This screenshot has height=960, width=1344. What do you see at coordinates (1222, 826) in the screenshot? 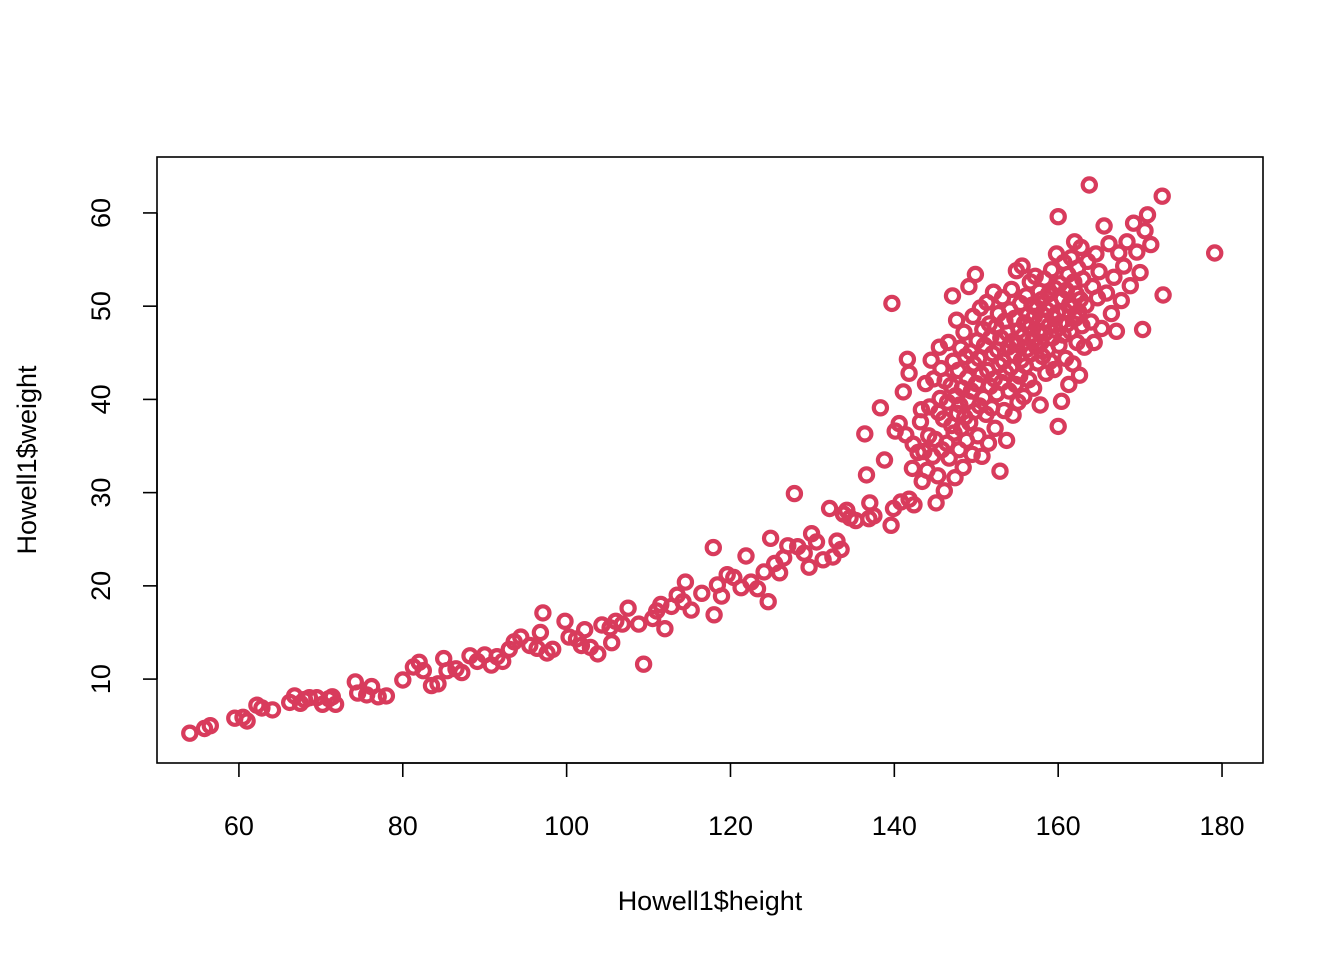
I see `x-tick-label: 180` at bounding box center [1222, 826].